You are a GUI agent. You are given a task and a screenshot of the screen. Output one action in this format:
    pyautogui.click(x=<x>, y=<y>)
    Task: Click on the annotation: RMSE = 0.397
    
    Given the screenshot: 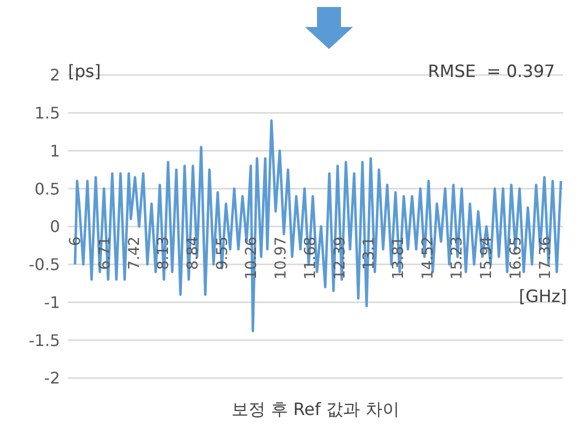 What is the action you would take?
    pyautogui.click(x=491, y=72)
    